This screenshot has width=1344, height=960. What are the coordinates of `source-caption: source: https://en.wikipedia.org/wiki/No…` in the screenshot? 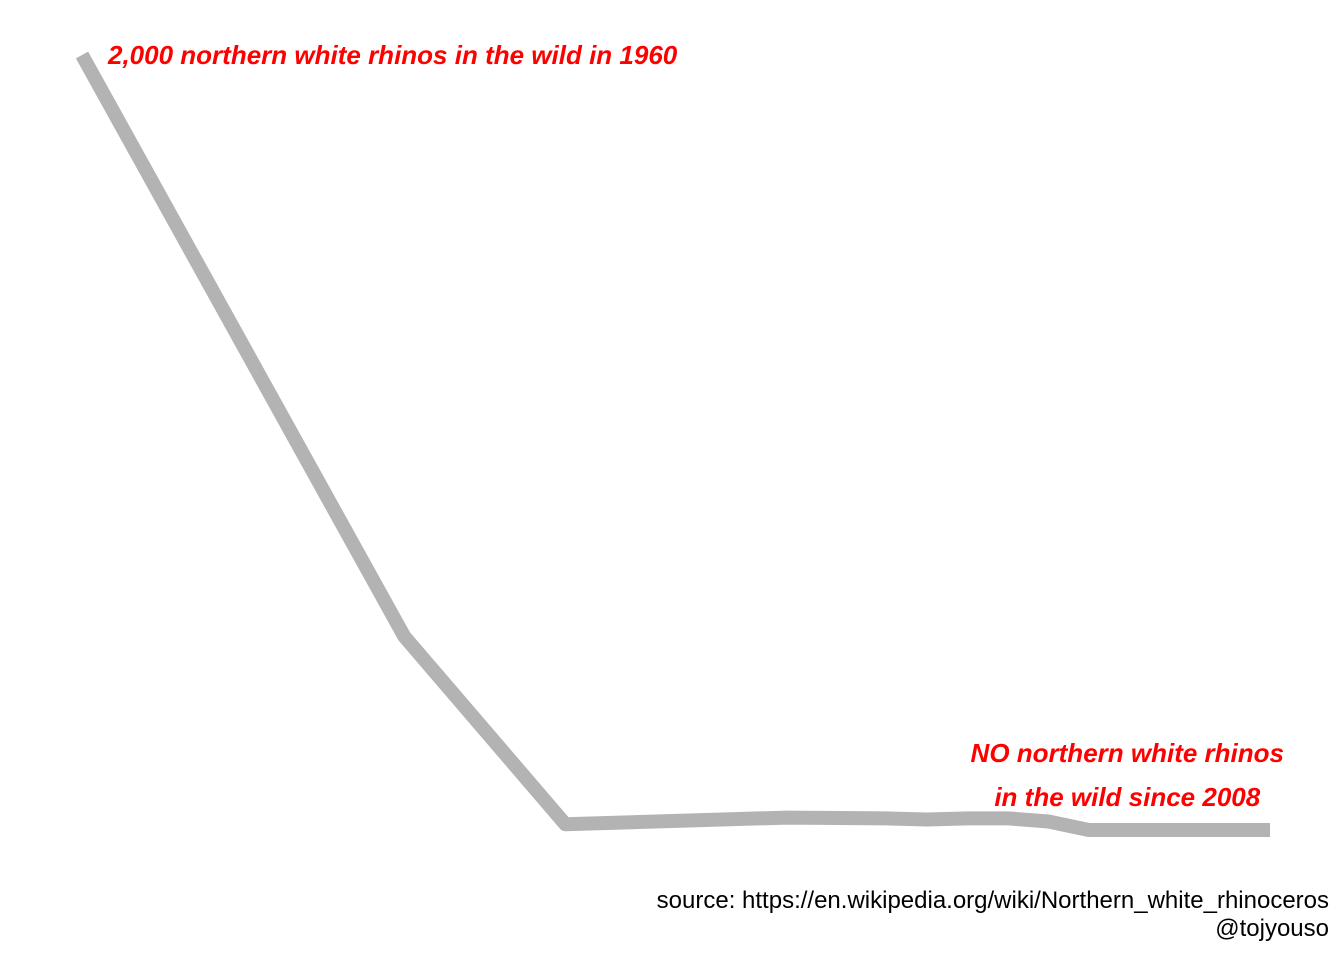 It's located at (992, 900).